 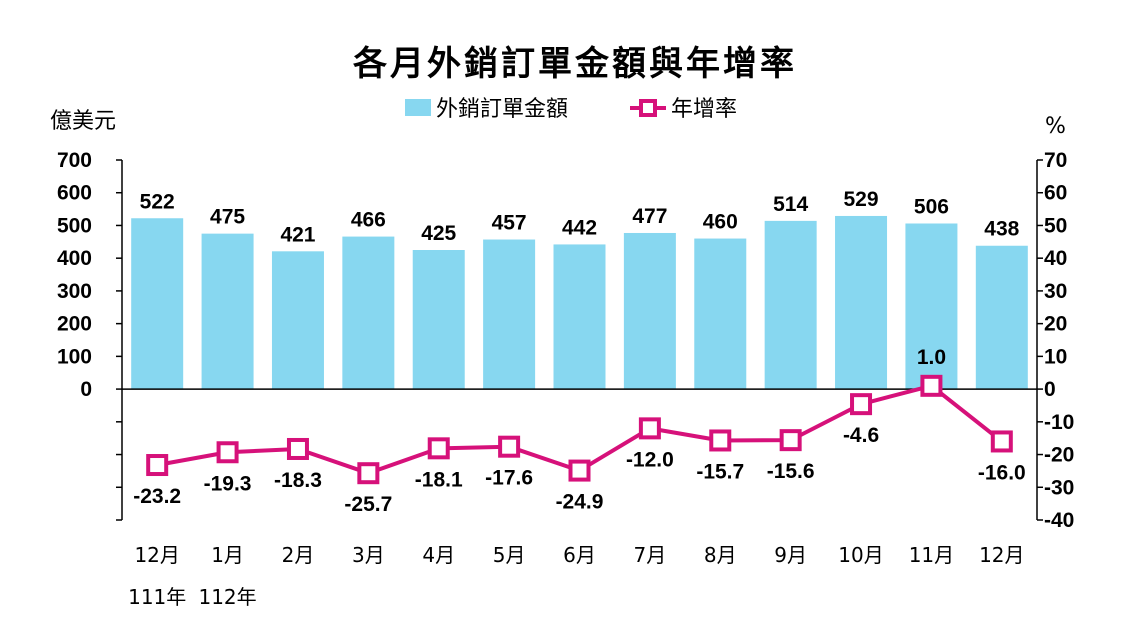 What do you see at coordinates (368, 220) in the screenshot?
I see `bar-value-label: 466` at bounding box center [368, 220].